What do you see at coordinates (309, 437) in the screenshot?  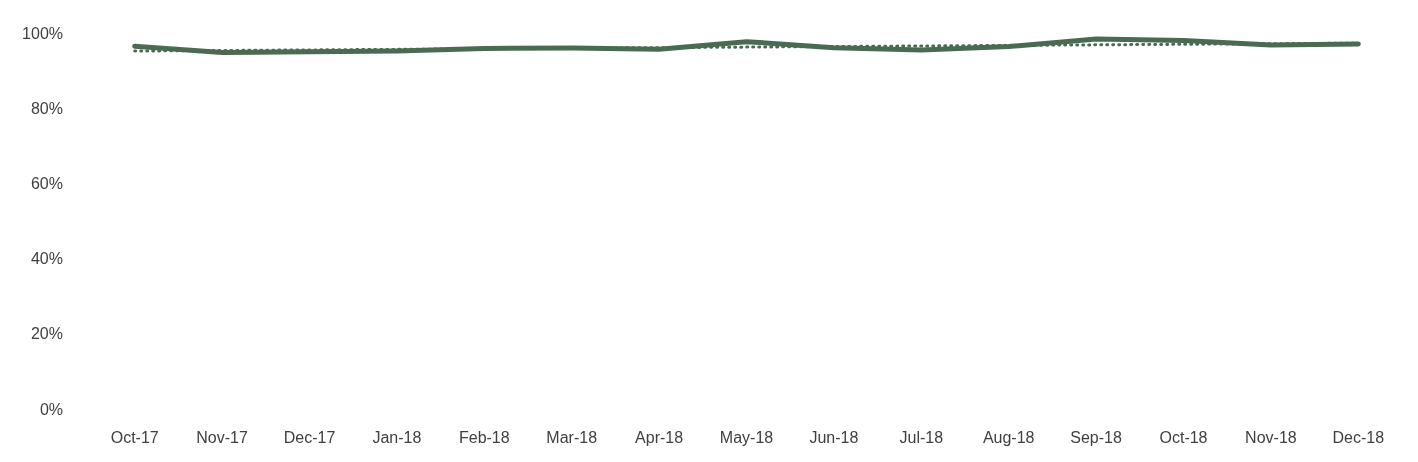 I see `x-tick-label: Dec-17` at bounding box center [309, 437].